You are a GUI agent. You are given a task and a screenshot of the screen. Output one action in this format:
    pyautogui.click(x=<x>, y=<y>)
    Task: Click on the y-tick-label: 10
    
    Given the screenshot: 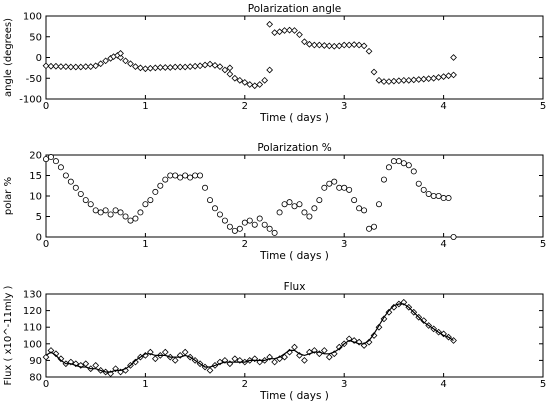 What is the action you would take?
    pyautogui.click(x=35, y=197)
    